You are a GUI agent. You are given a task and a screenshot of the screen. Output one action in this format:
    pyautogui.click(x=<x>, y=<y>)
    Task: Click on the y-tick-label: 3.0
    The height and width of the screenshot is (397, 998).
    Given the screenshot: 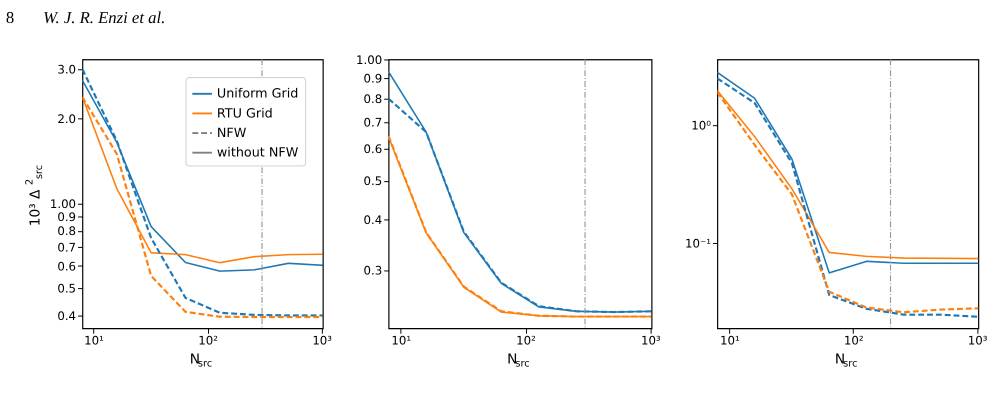 What is the action you would take?
    pyautogui.click(x=66, y=69)
    